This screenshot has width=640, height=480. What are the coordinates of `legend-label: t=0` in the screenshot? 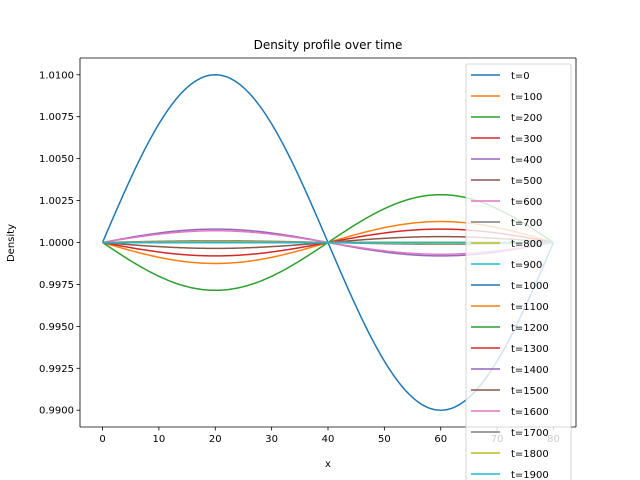 It's located at (520, 76).